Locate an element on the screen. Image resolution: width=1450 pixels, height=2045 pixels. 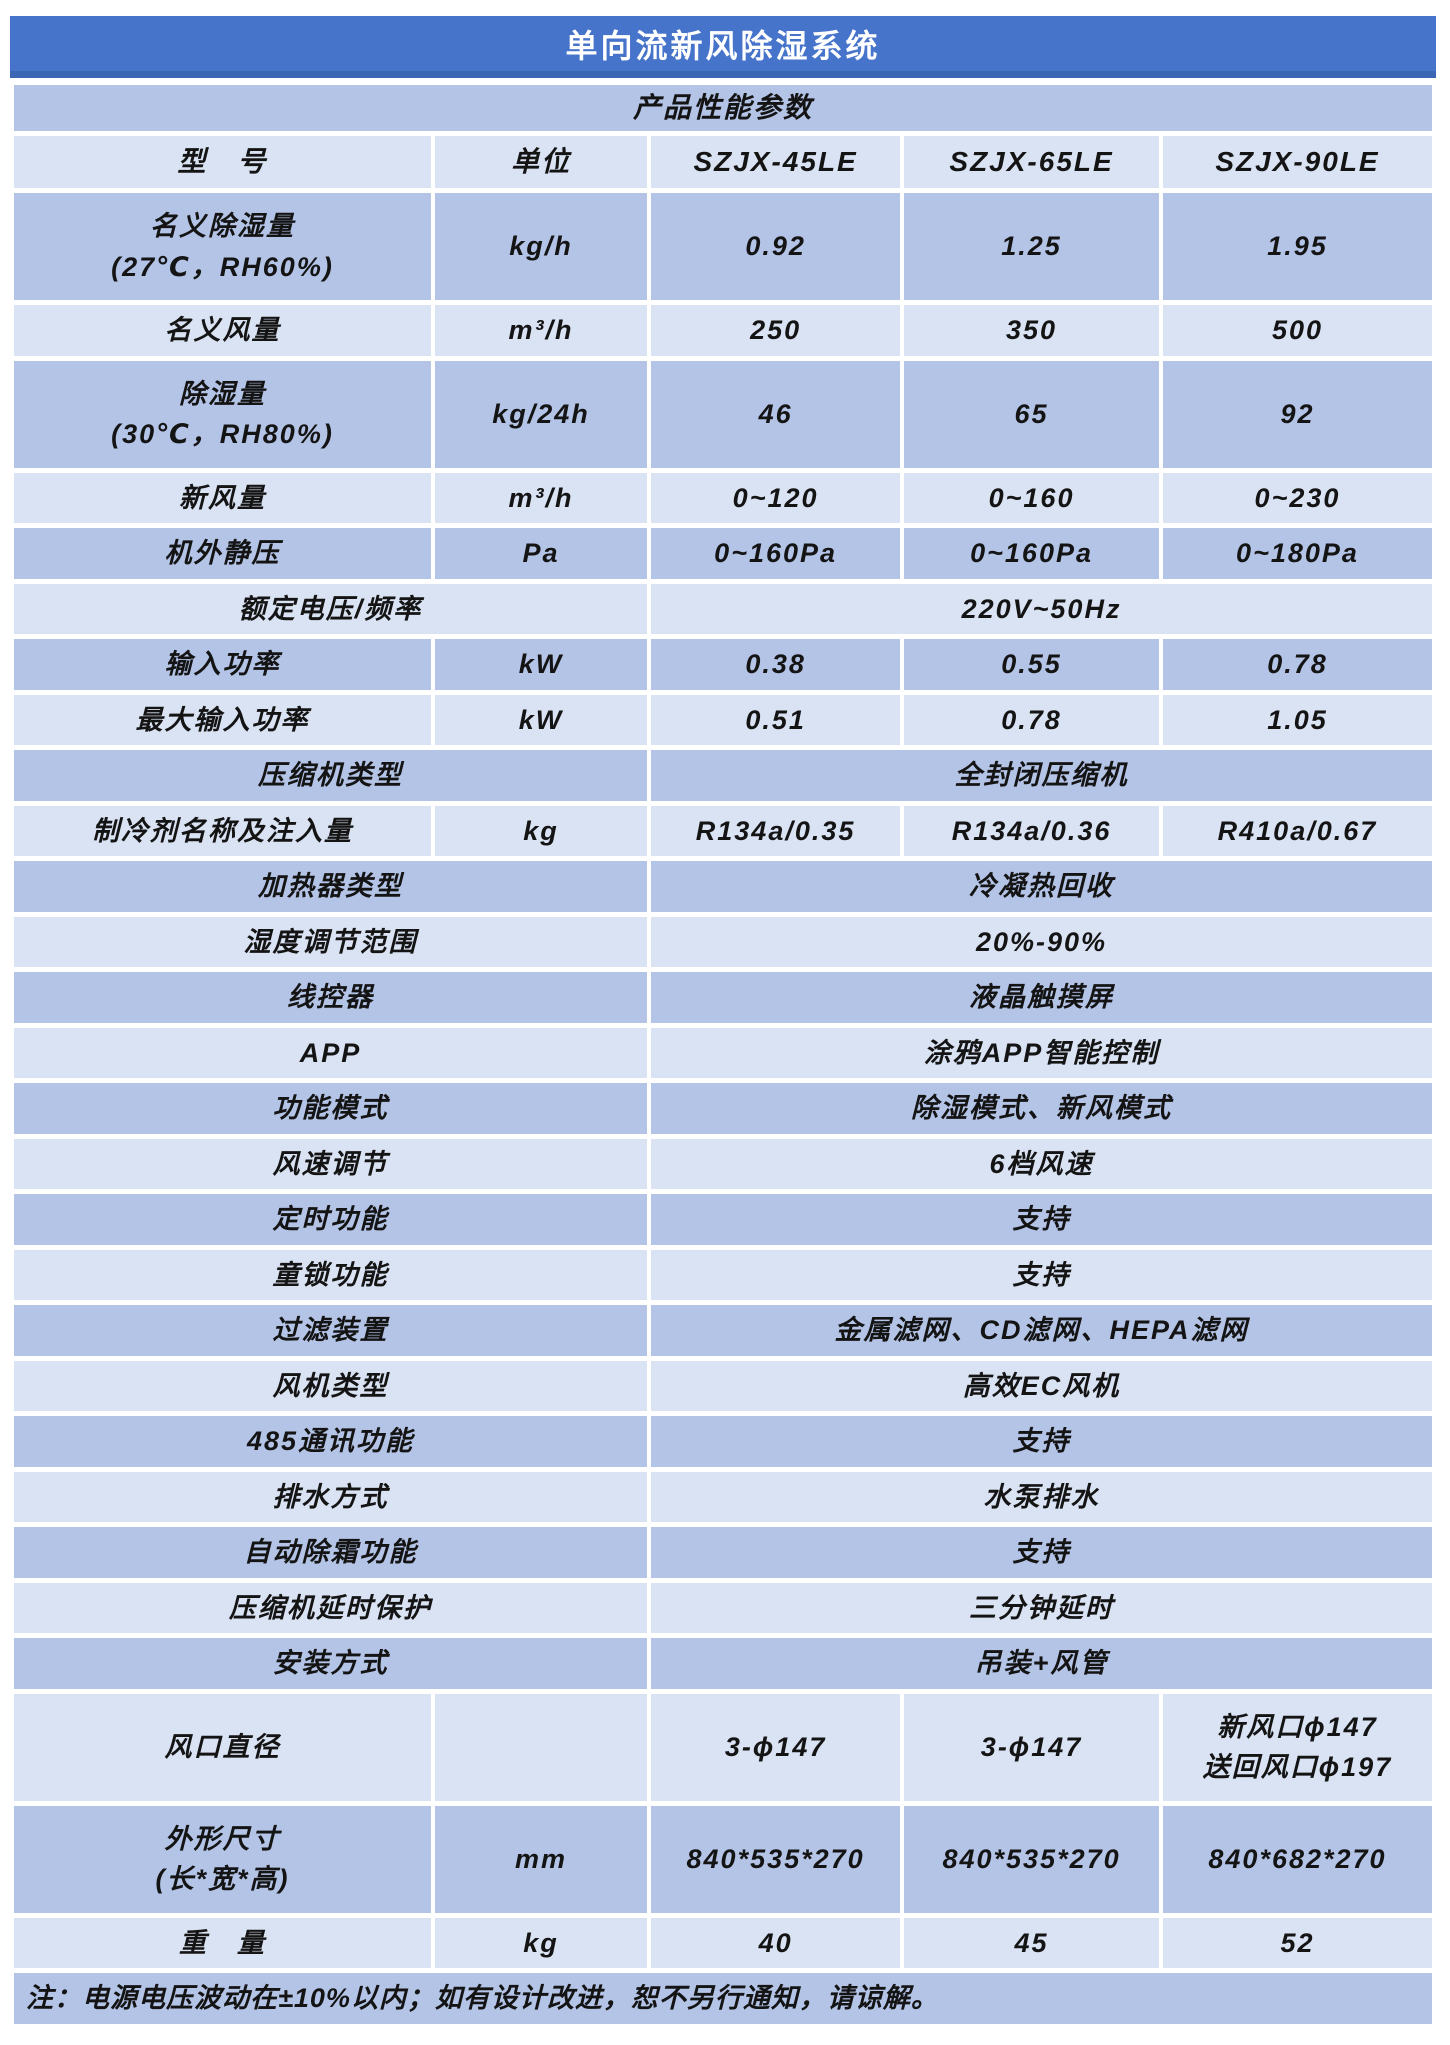
spec-value: 500 is located at coordinates (1297, 330).